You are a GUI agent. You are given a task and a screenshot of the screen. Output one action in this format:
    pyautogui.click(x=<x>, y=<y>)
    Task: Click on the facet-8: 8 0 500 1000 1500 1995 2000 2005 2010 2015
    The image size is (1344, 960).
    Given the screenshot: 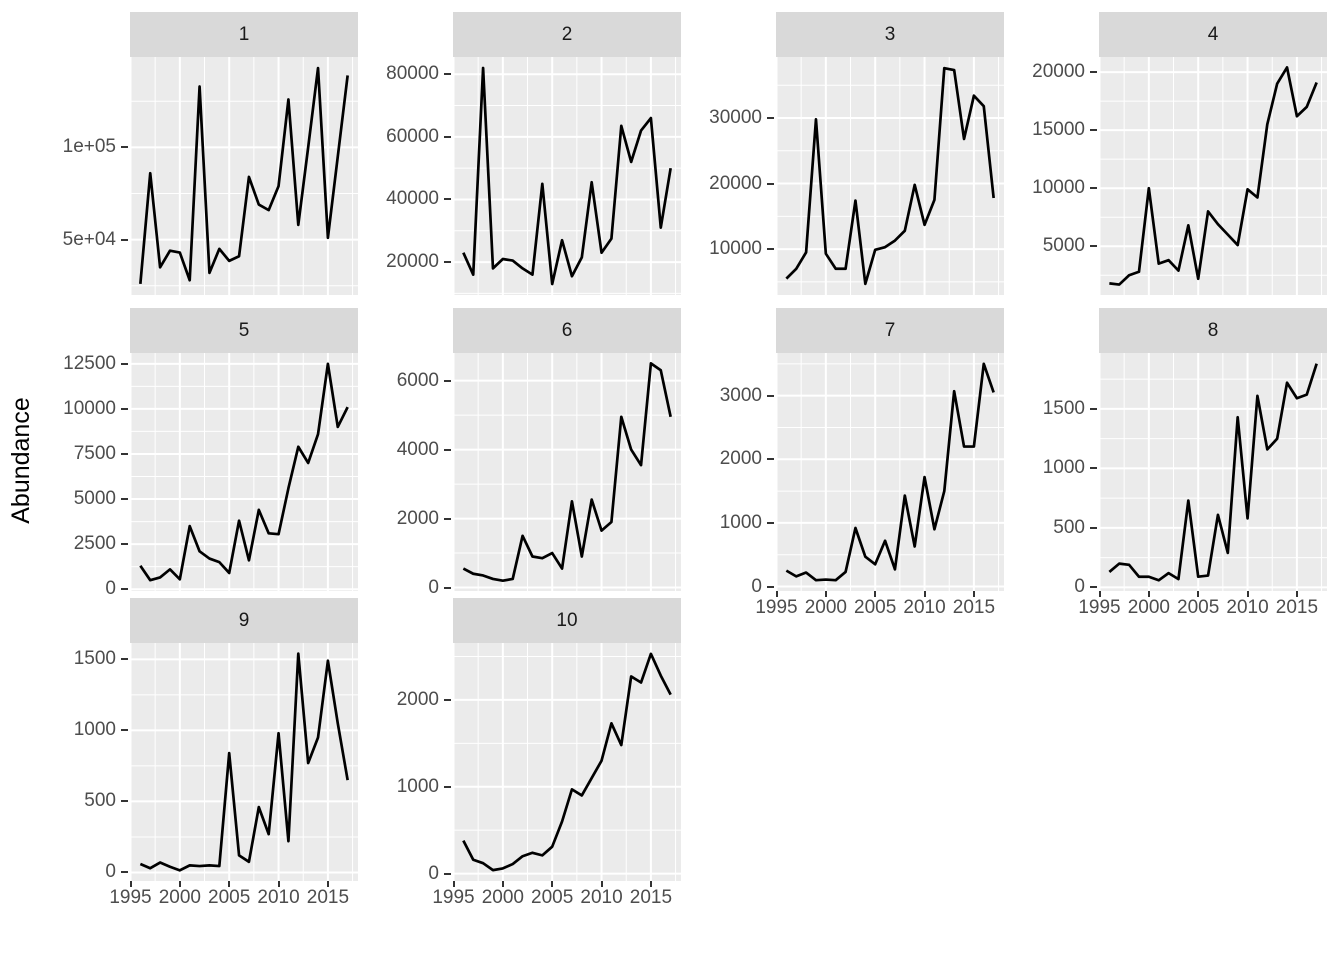 What is the action you would take?
    pyautogui.click(x=1165, y=464)
    